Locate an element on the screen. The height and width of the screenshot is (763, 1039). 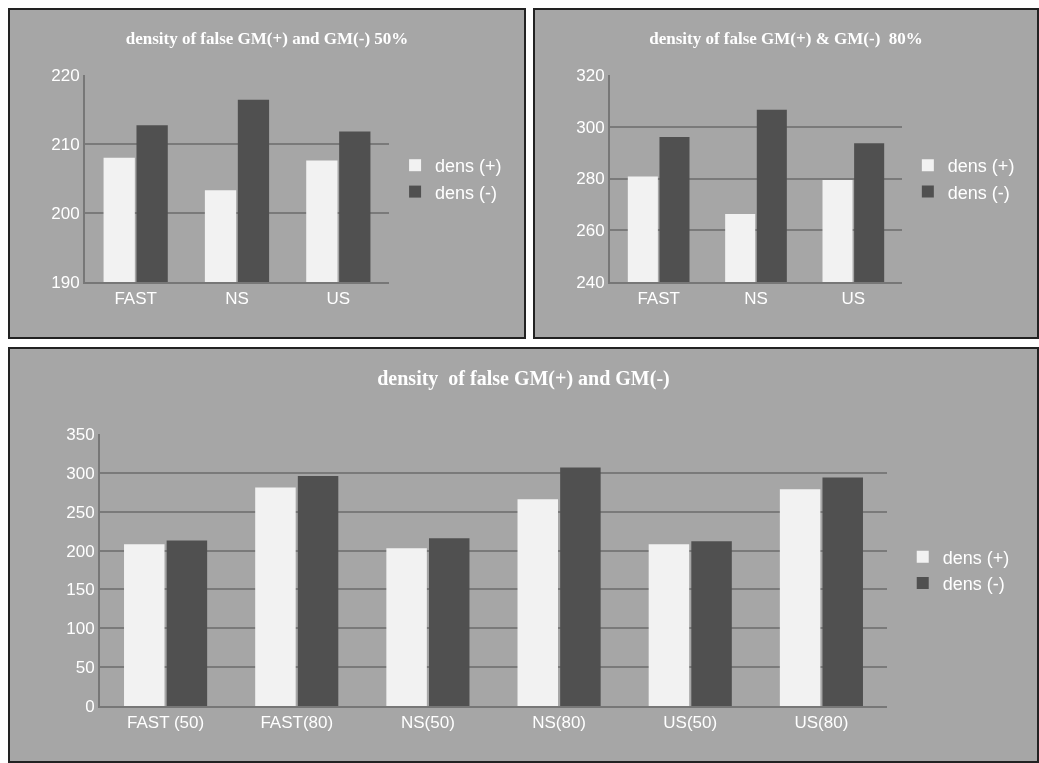
x-tick-label: US(80) is located at coordinates (821, 723).